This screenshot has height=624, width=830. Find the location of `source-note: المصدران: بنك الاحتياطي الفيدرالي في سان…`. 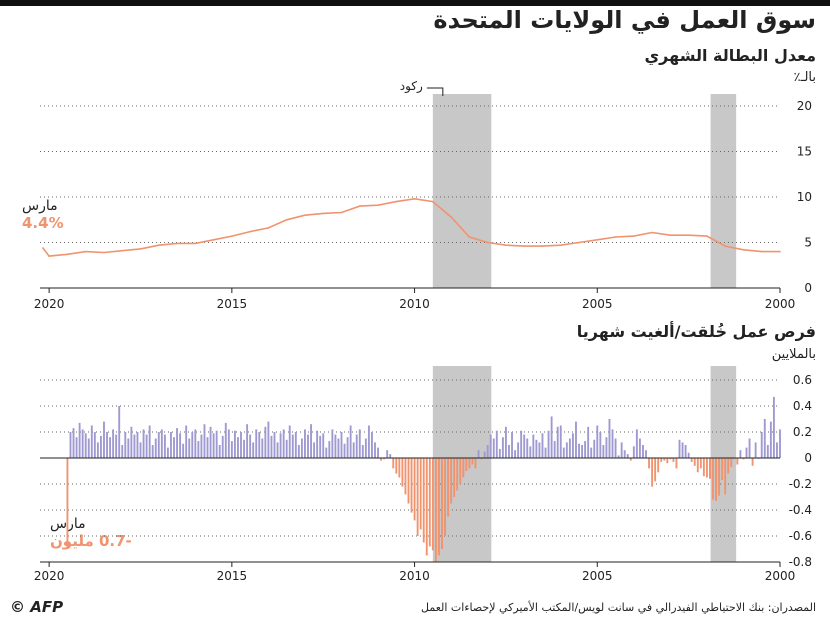

source-note: المصدران: بنك الاحتياطي الفيدرالي في سان… is located at coordinates (618, 607).